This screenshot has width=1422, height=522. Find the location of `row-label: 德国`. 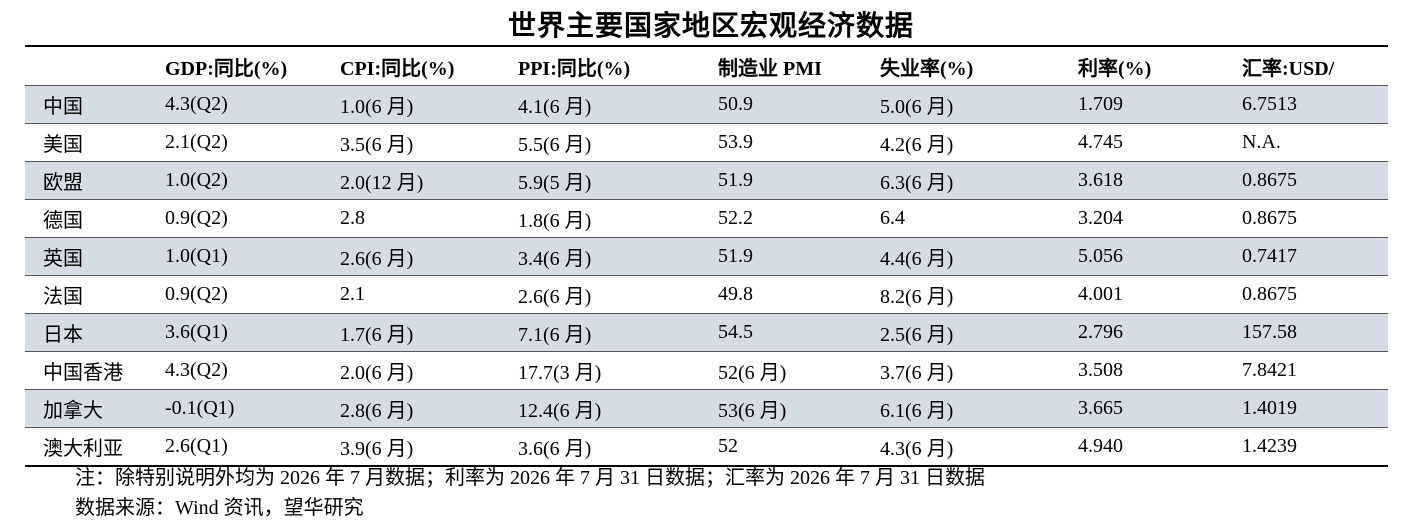

row-label: 德国 is located at coordinates (63, 221).